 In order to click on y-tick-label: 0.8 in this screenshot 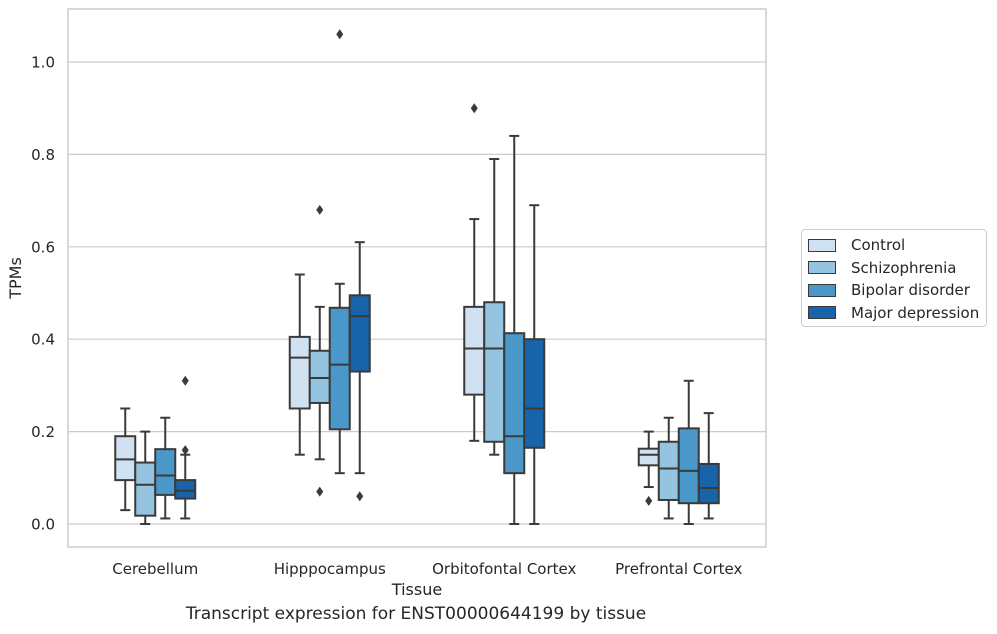, I will do `click(43, 155)`.